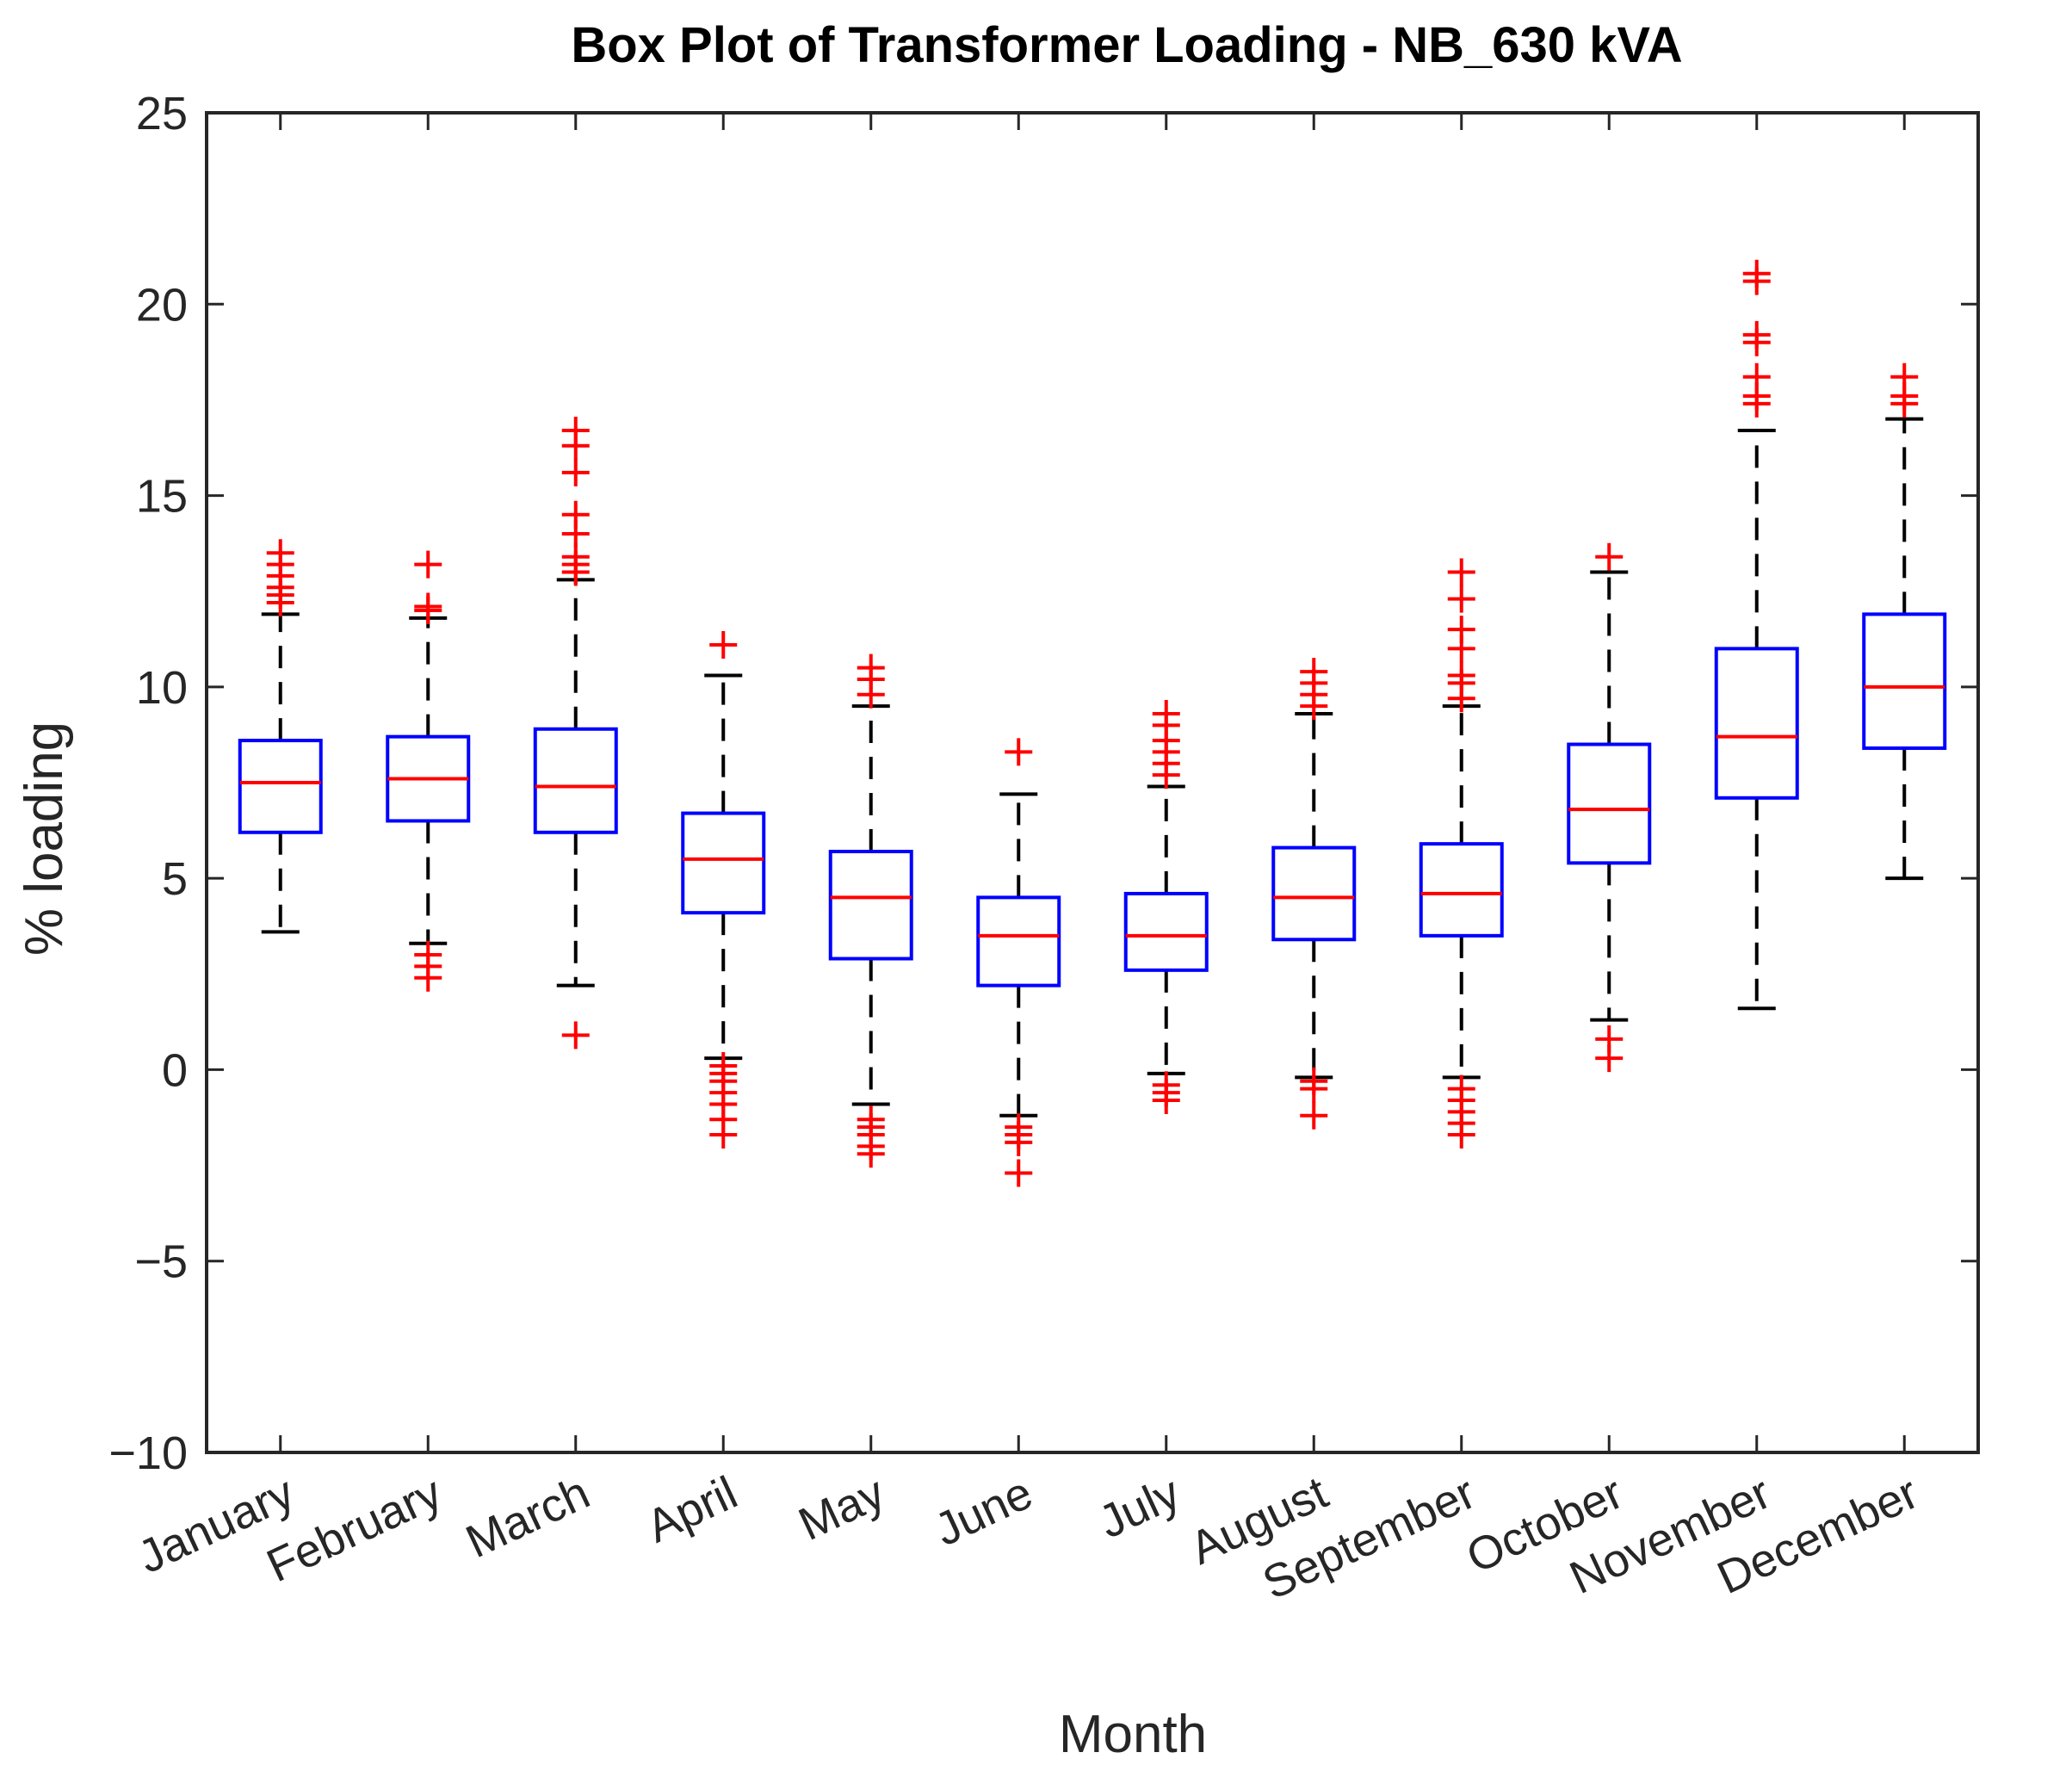  Describe the element at coordinates (1139, 1507) in the screenshot. I see `x-tick-label: July` at that location.